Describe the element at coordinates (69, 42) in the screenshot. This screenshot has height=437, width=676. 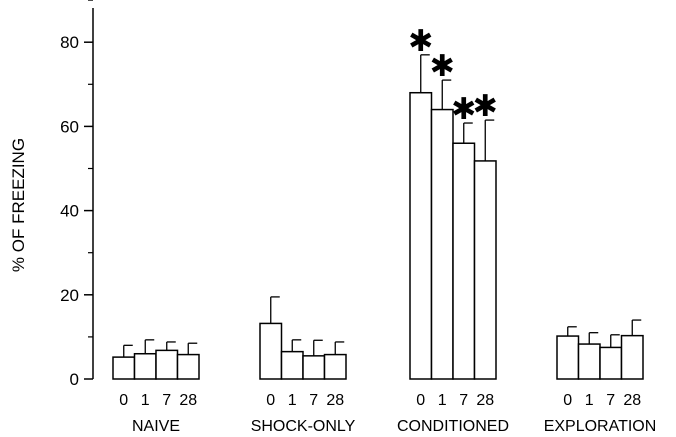
I see `y-tick-label: 80` at that location.